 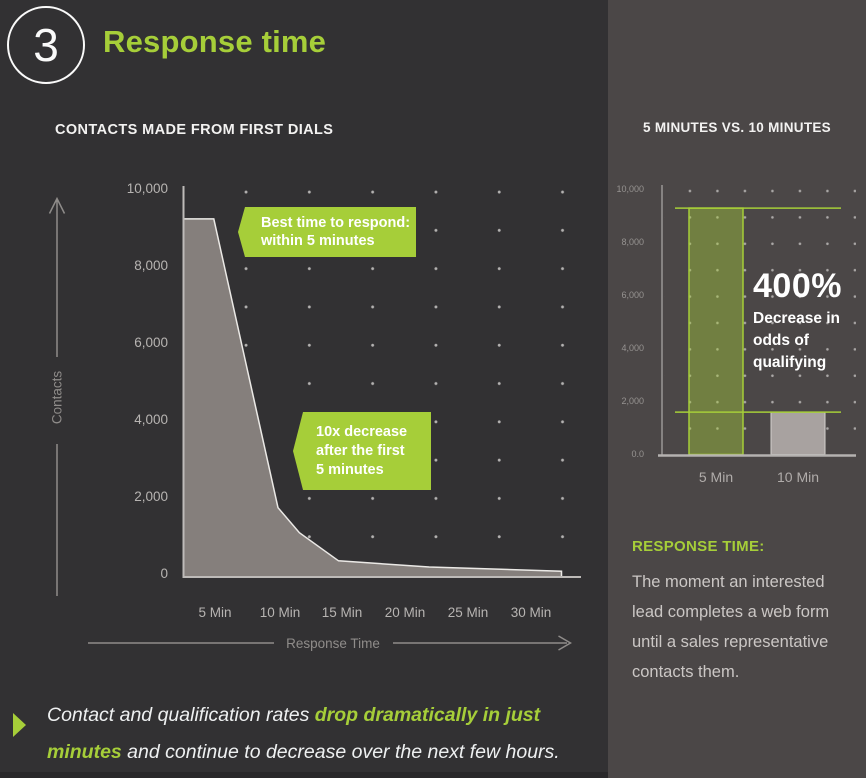 I want to click on page-title: Response time, so click(x=215, y=41).